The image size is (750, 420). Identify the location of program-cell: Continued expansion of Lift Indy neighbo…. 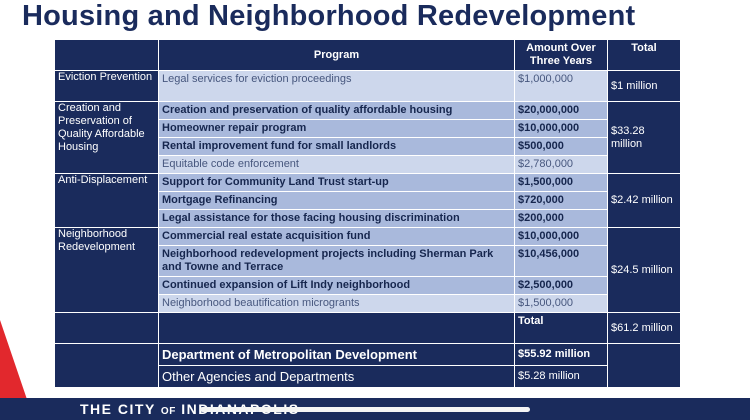
(336, 285).